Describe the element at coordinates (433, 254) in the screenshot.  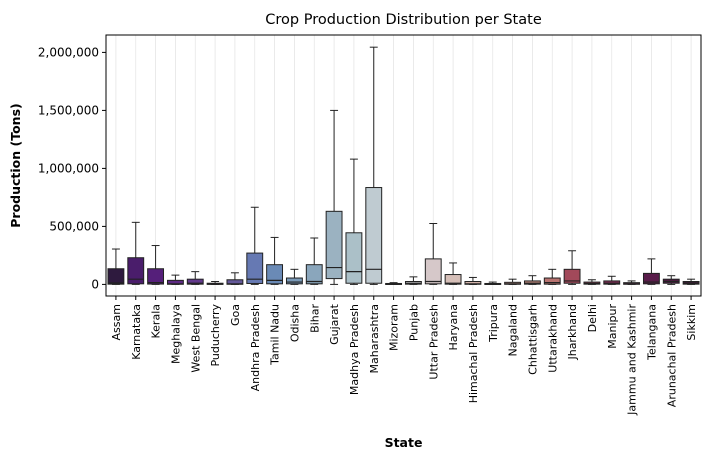
I see `box-uttar-pradesh` at that location.